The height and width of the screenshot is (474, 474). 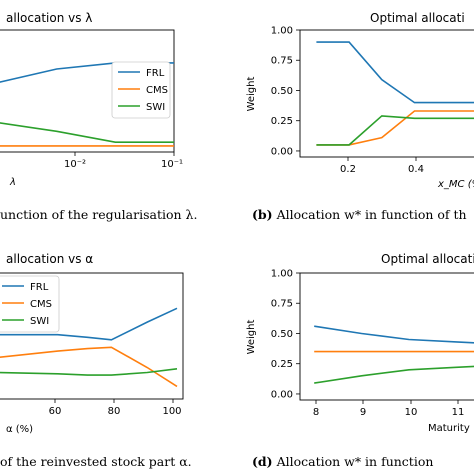 What do you see at coordinates (458, 412) in the screenshot?
I see `panel-d-xtick-label-3: 11` at bounding box center [458, 412].